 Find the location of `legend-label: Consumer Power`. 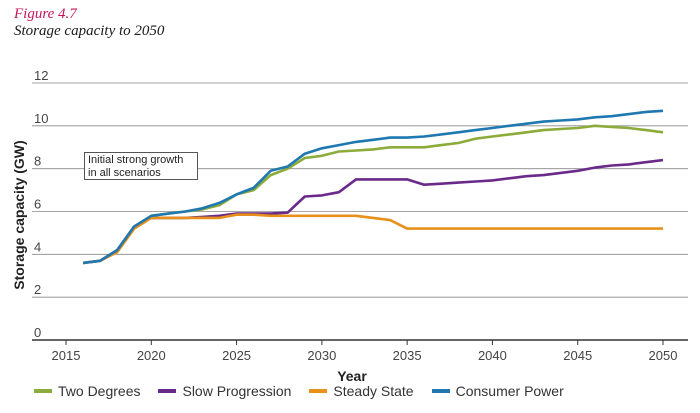

legend-label: Consumer Power is located at coordinates (509, 391).